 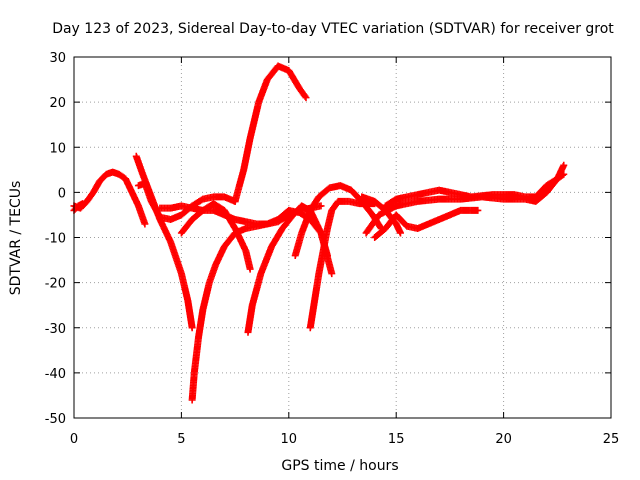 What do you see at coordinates (57, 58) in the screenshot?
I see `y-tick-label: 30` at bounding box center [57, 58].